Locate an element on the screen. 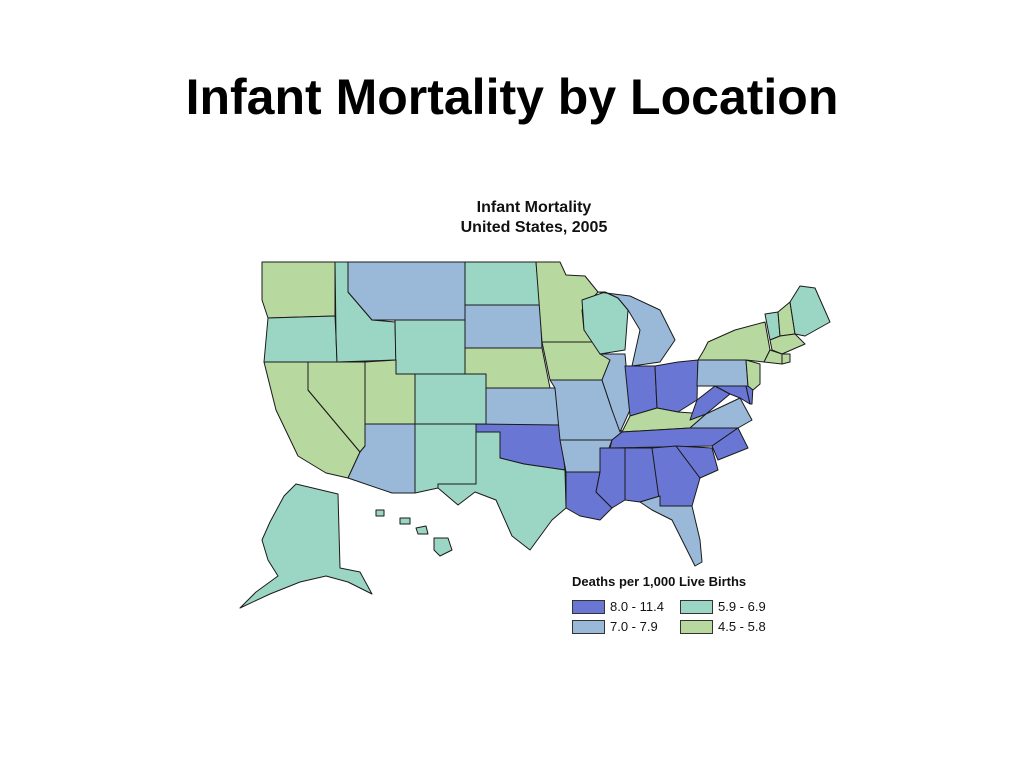  state-OR is located at coordinates (300, 339).